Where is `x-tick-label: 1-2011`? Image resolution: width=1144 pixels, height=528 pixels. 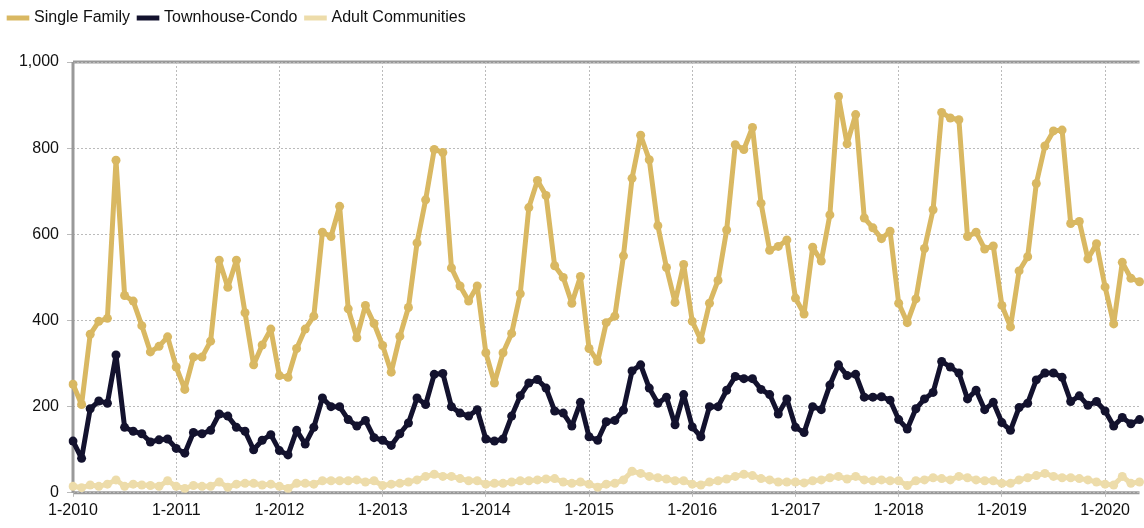 x-tick-label: 1-2011 is located at coordinates (176, 509).